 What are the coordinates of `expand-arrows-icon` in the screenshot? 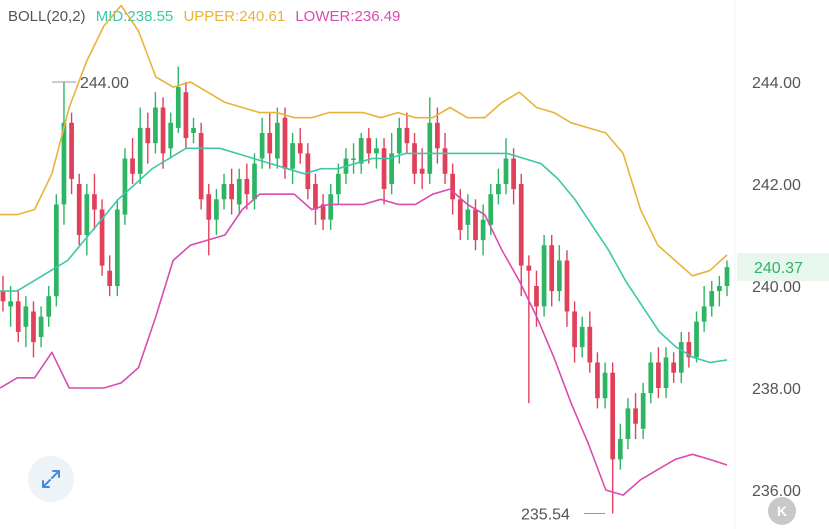 It's located at (51, 479).